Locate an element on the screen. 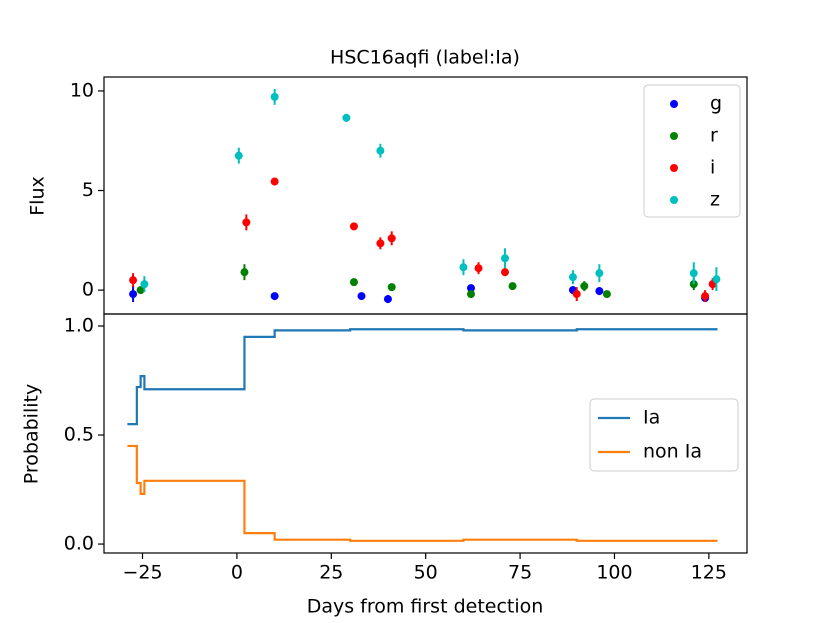 The image size is (830, 623). legend-label: i is located at coordinates (712, 168).